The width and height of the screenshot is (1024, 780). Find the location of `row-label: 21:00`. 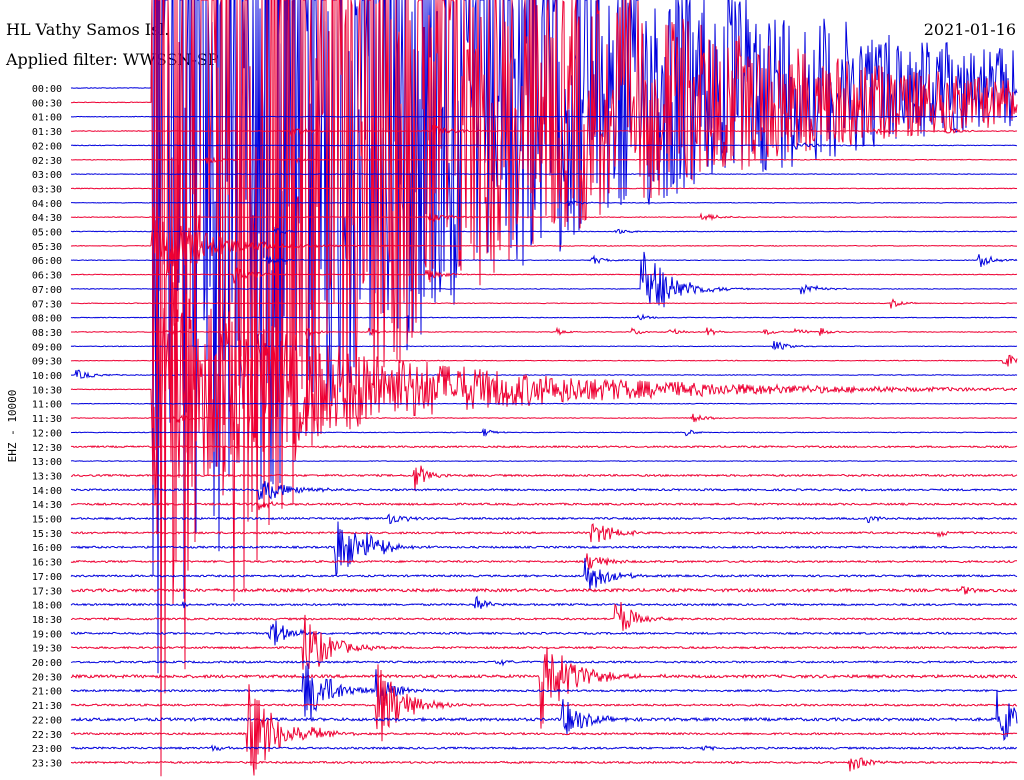

row-label: 21:00 is located at coordinates (47, 692).